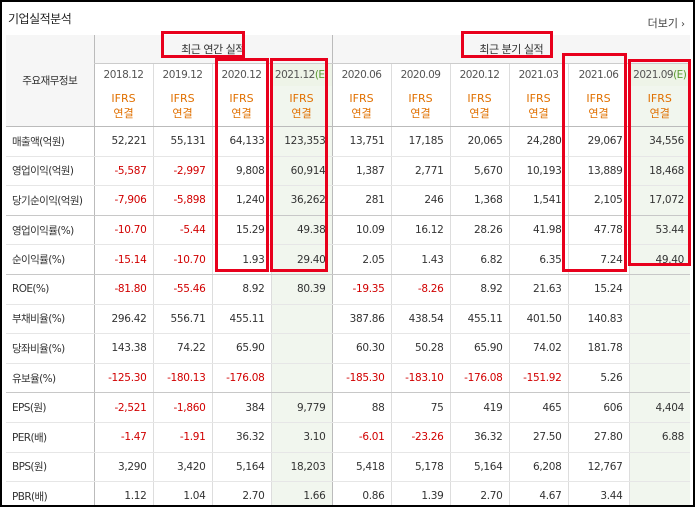 Image resolution: width=695 pixels, height=507 pixels. Describe the element at coordinates (598, 230) in the screenshot. I see `table-cell: 47.78` at that location.